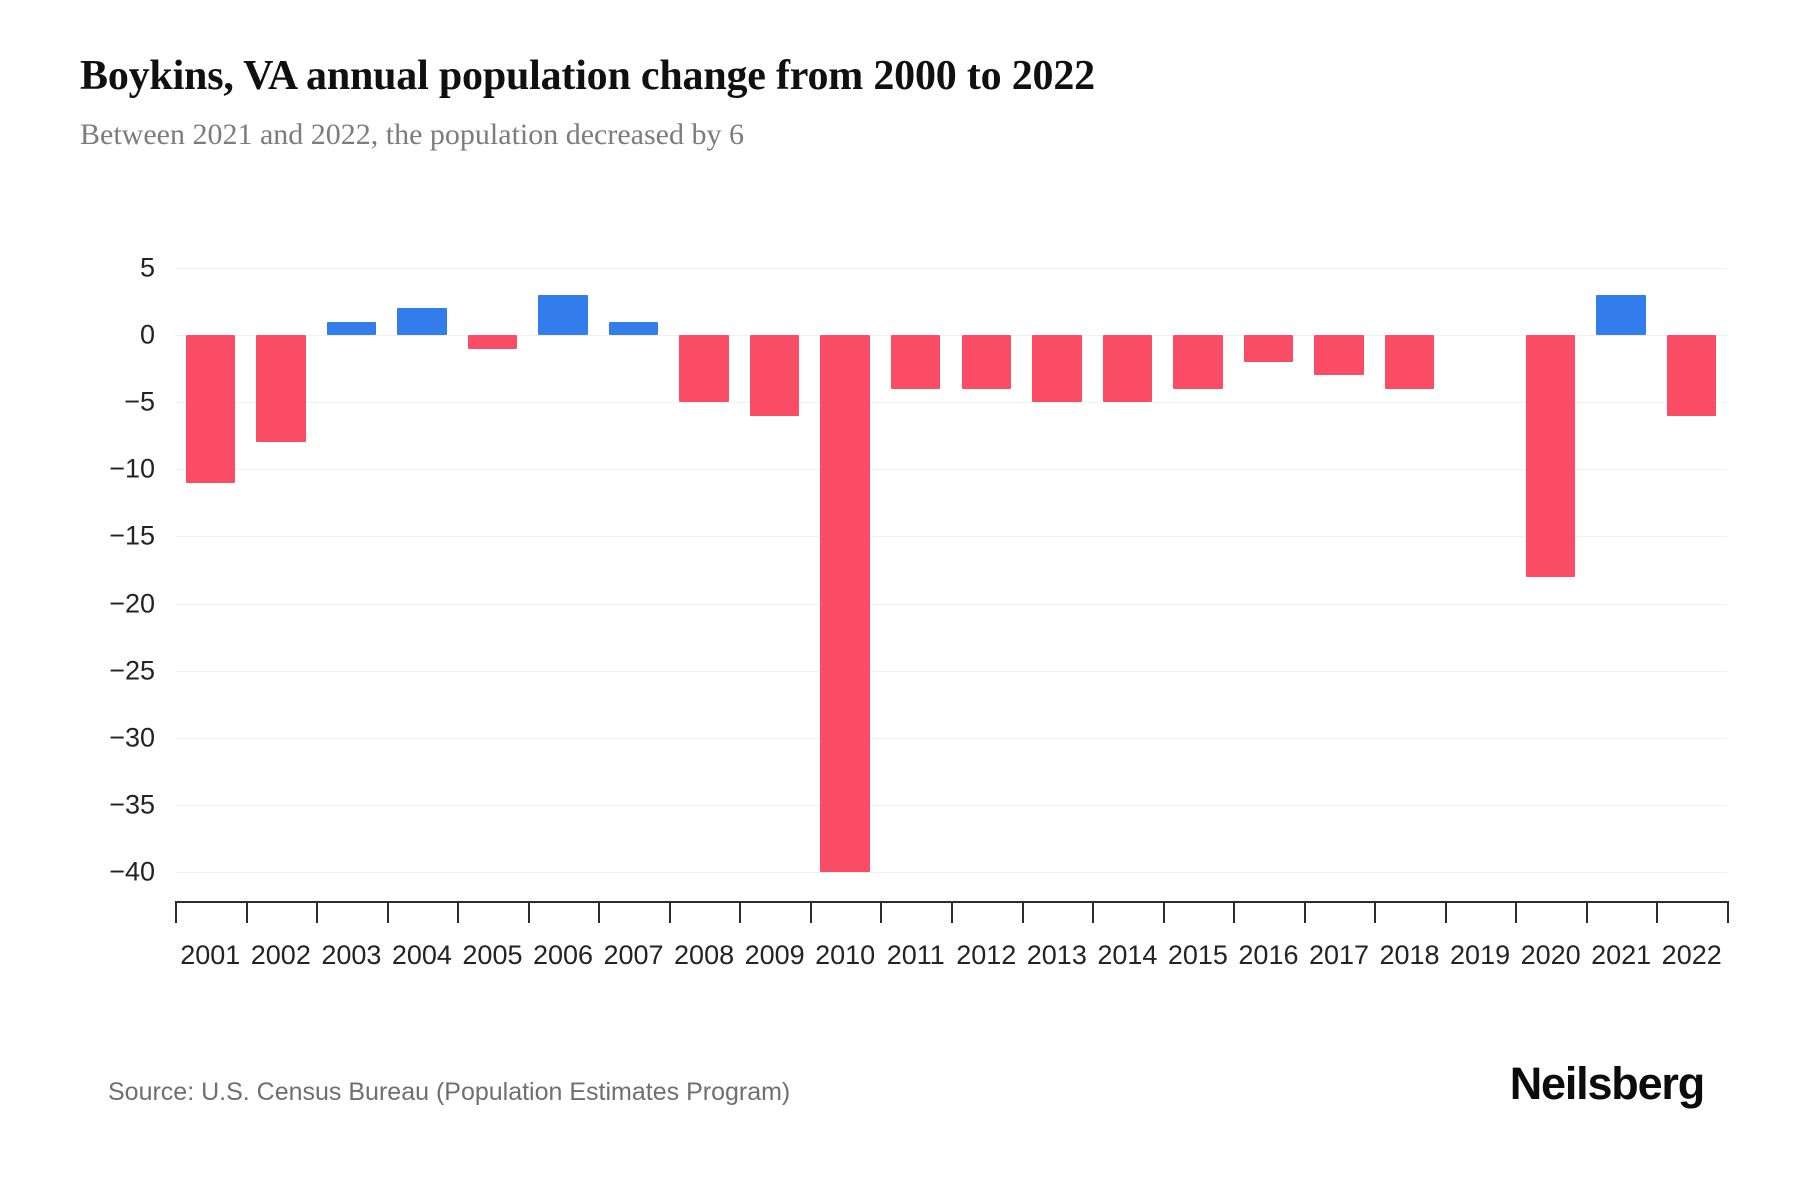  What do you see at coordinates (1268, 348) in the screenshot?
I see `bar-2016` at bounding box center [1268, 348].